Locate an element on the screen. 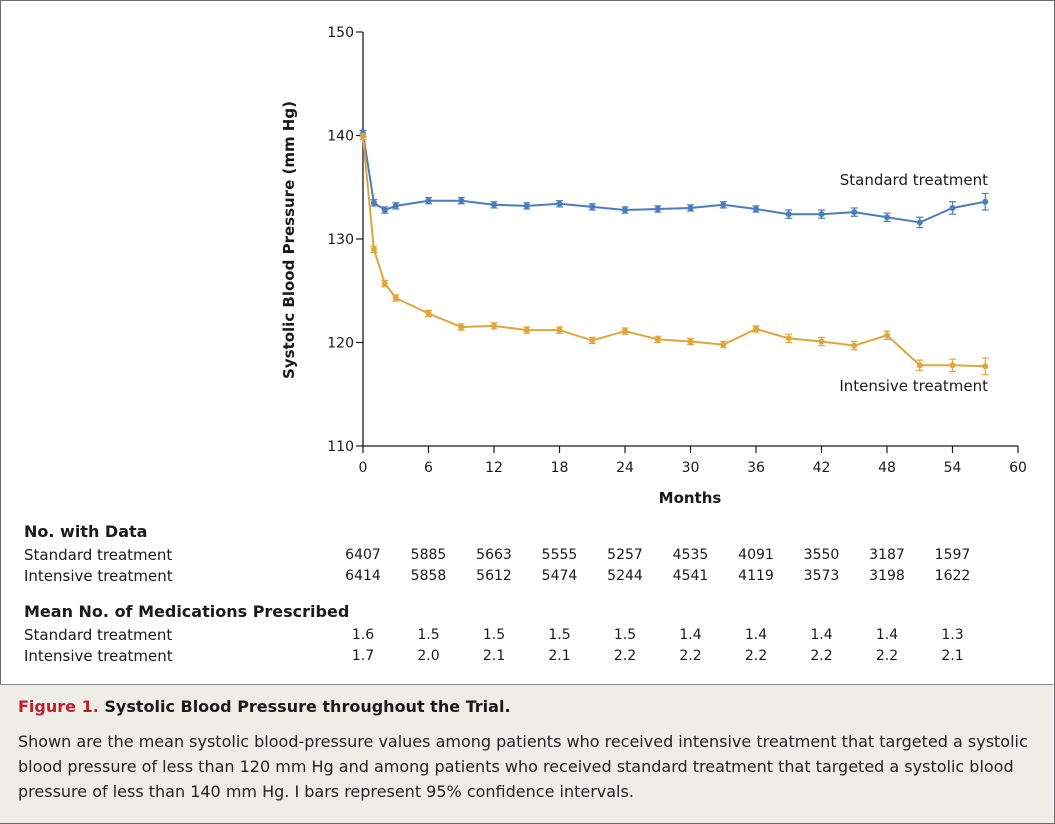  table-row-label: Intensive treatment is located at coordinates (98, 656).